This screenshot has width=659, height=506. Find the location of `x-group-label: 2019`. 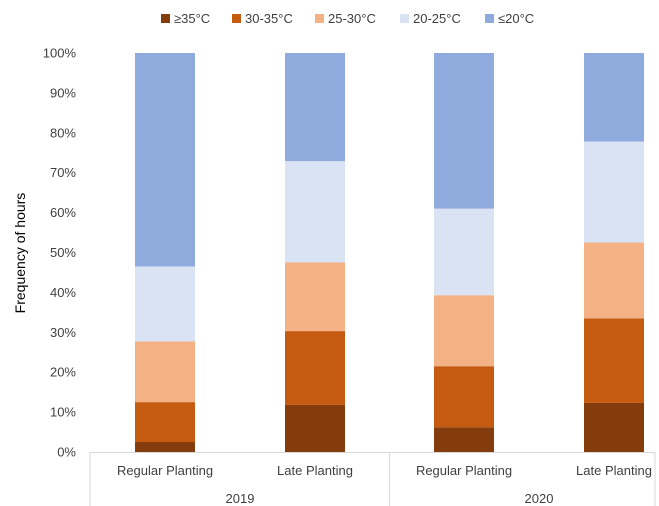

x-group-label: 2019 is located at coordinates (240, 498).